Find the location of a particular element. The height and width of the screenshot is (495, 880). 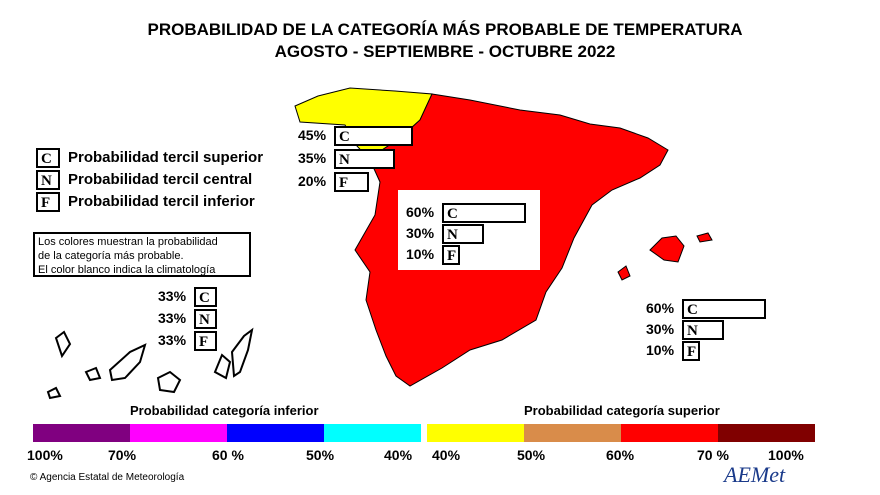

legend-box-f: F is located at coordinates (48, 202).